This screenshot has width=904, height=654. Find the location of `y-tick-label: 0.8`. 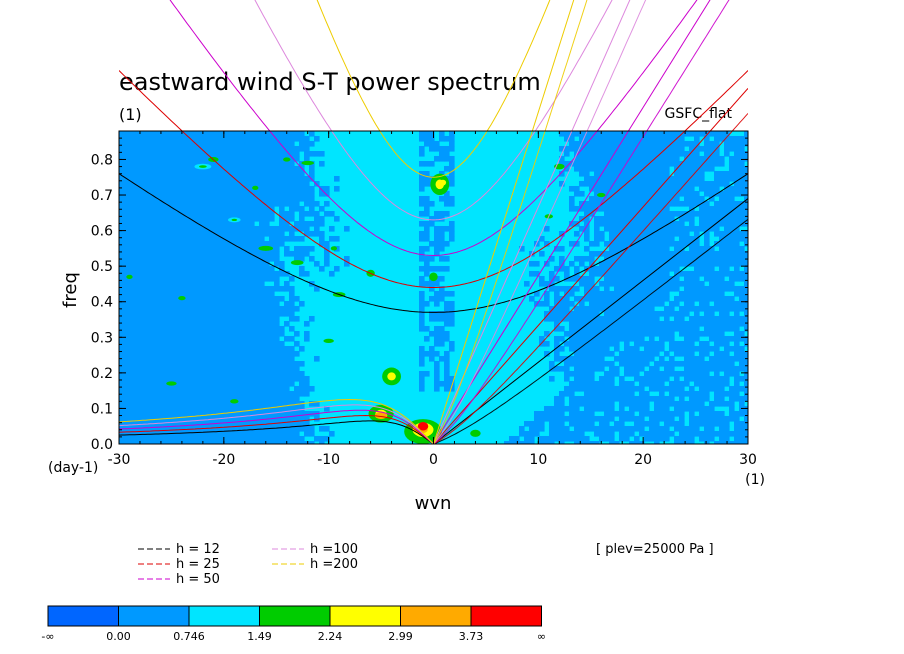

y-tick-label: 0.8 is located at coordinates (102, 160).